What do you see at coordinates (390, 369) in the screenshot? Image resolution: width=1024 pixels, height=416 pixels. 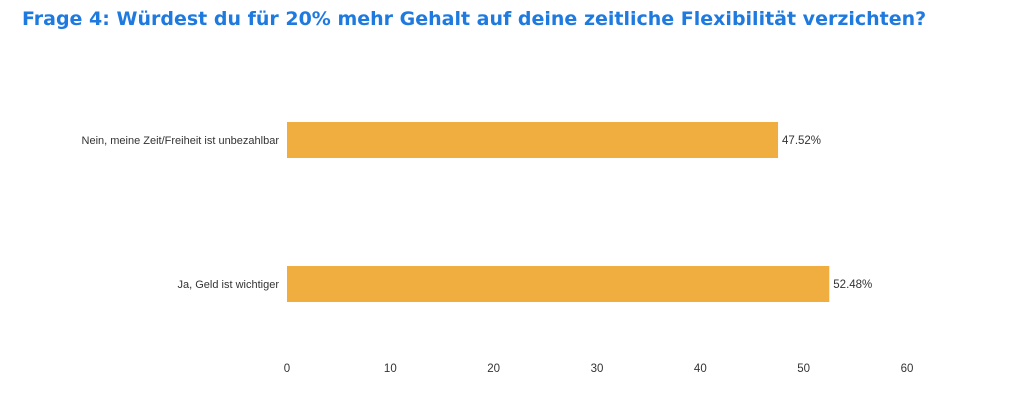 I see `x-tick-label: 10` at bounding box center [390, 369].